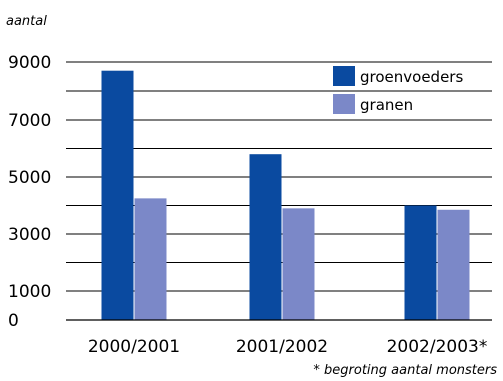 The height and width of the screenshot is (381, 503). I want to click on y-tick-label: 1000, so click(29, 292).